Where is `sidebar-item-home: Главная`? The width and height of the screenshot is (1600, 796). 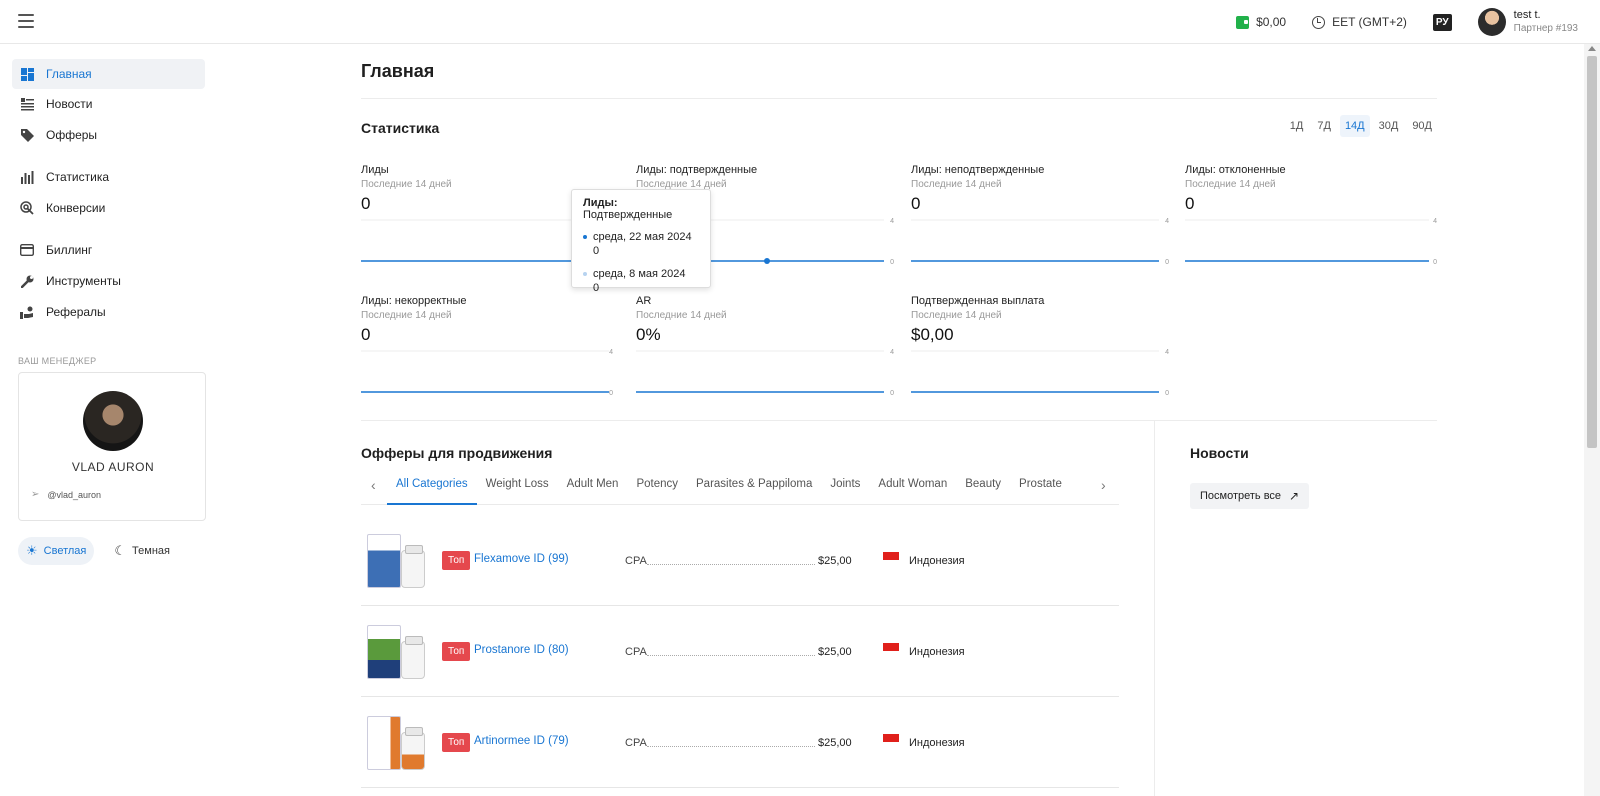 sidebar-item-home: Главная is located at coordinates (108, 74).